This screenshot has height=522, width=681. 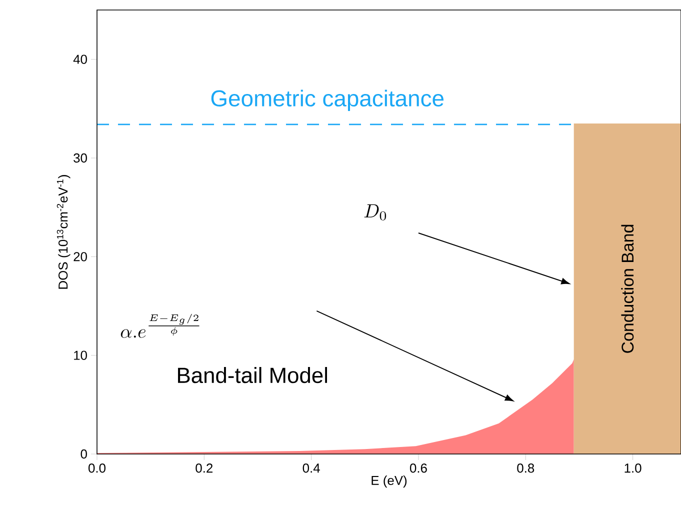 What do you see at coordinates (80, 257) in the screenshot?
I see `y-tick-label: 20` at bounding box center [80, 257].